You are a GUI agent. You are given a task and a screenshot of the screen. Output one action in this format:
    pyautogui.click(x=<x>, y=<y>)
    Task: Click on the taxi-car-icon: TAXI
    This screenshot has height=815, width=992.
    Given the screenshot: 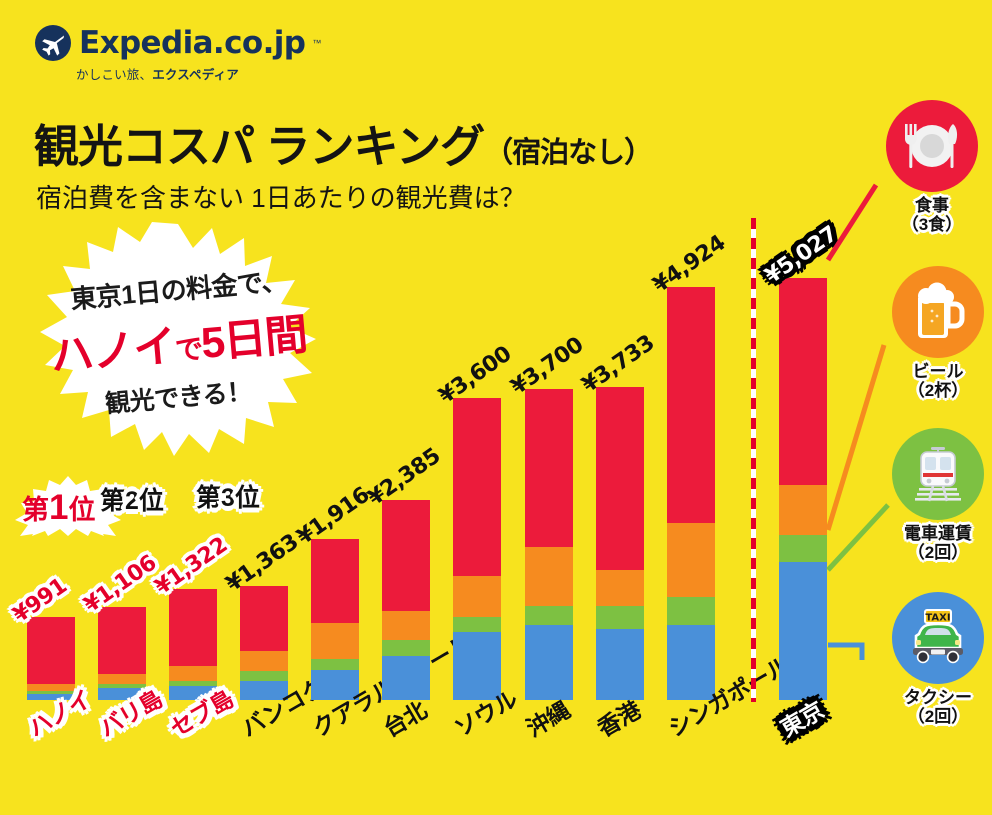 What is the action you would take?
    pyautogui.click(x=938, y=636)
    